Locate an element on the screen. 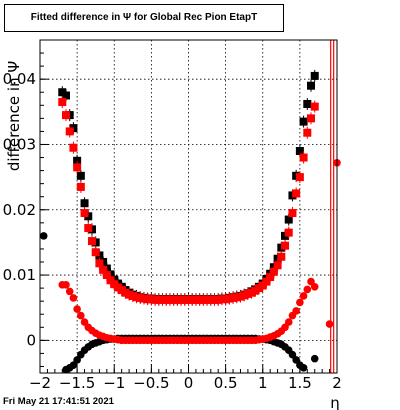  x-tick-label: 0.5 is located at coordinates (226, 383).